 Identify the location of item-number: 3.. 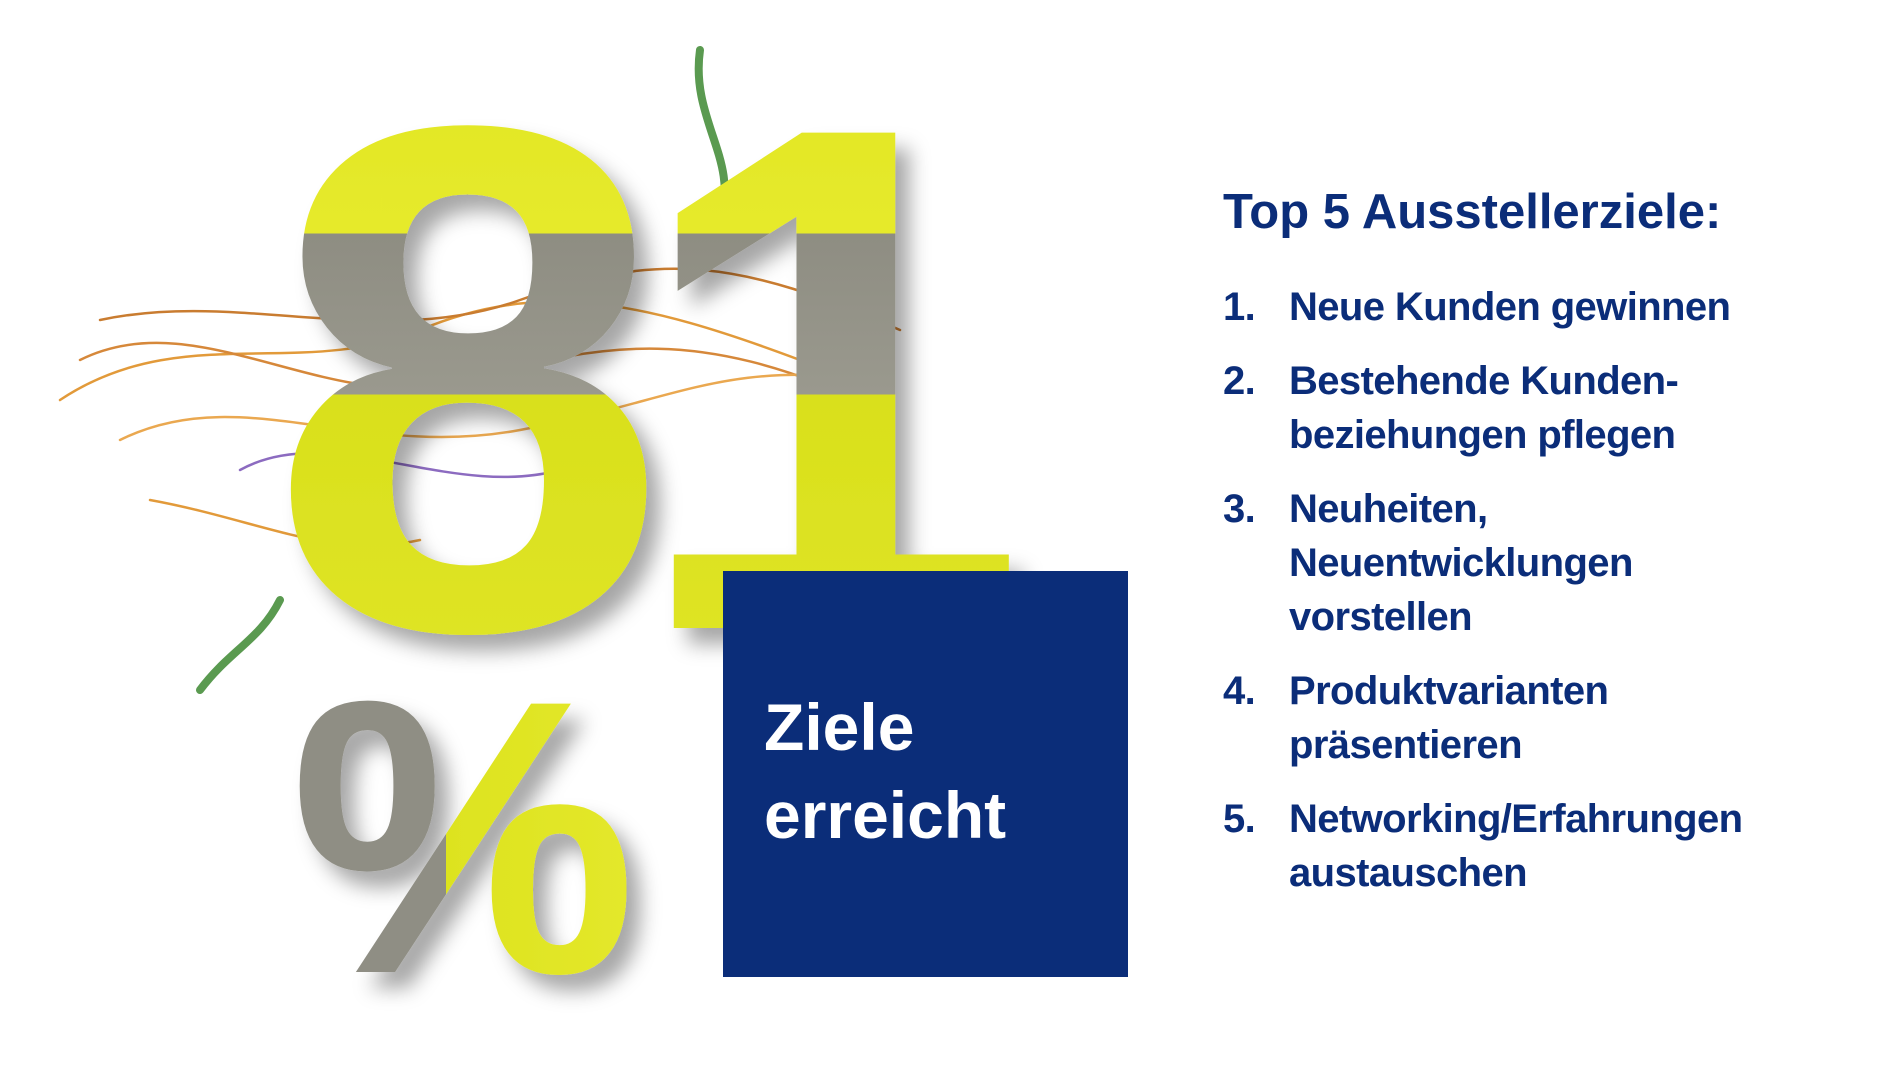
(1239, 509).